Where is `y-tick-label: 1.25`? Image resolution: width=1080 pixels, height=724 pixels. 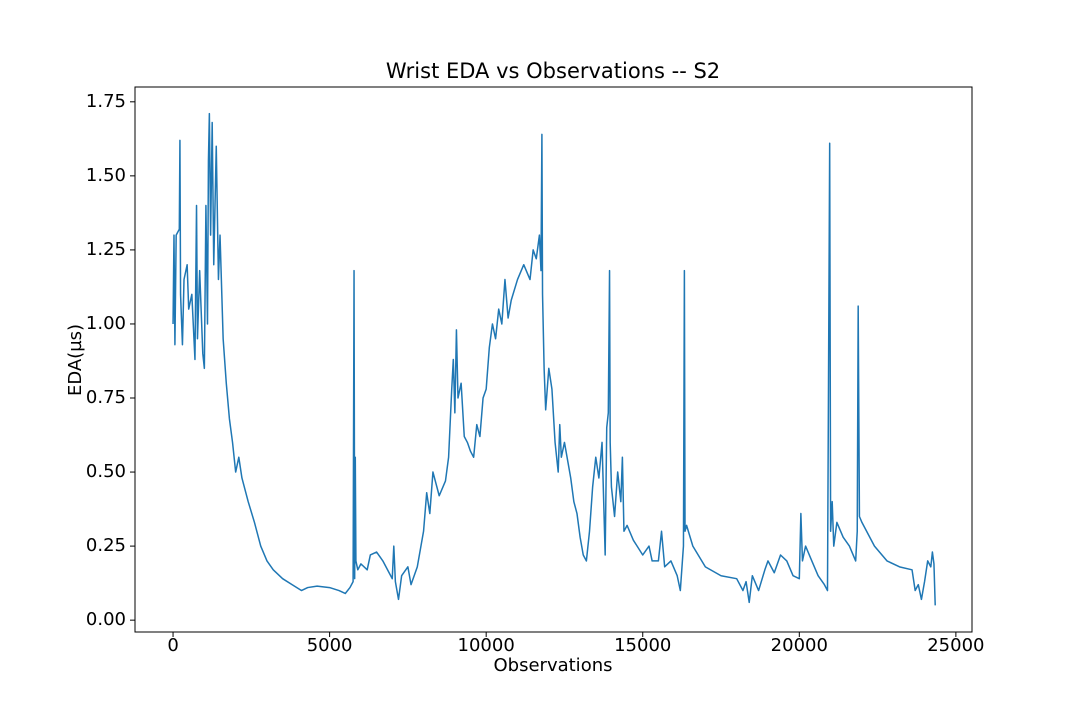
y-tick-label: 1.25 is located at coordinates (106, 249).